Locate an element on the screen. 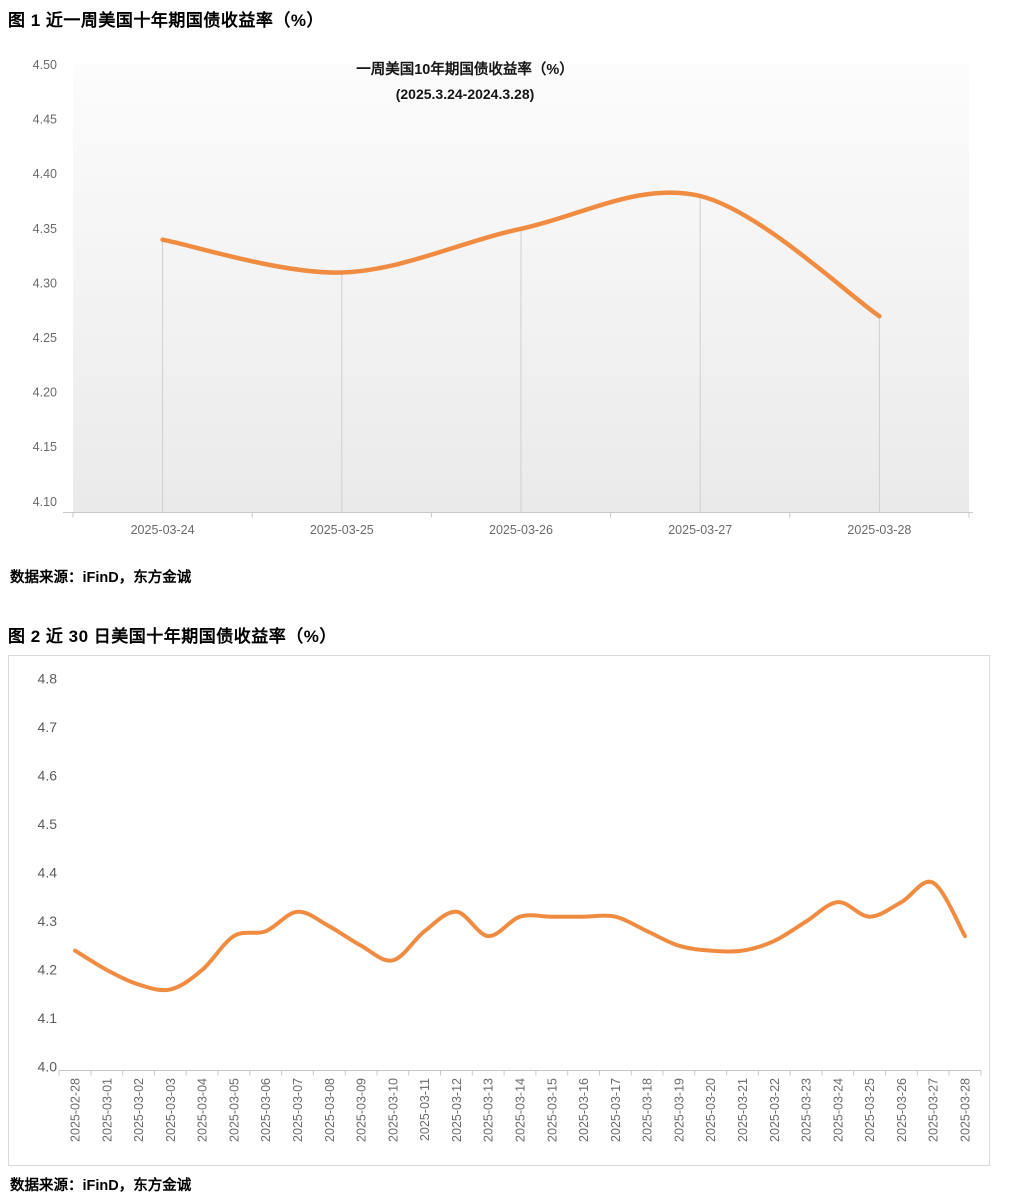 The height and width of the screenshot is (1203, 1015). chart2-y-axis-labels: 4.8 4.7 4.6 4.5 4.4 4.3 4.2 4.1 4.0 is located at coordinates (48, 873).